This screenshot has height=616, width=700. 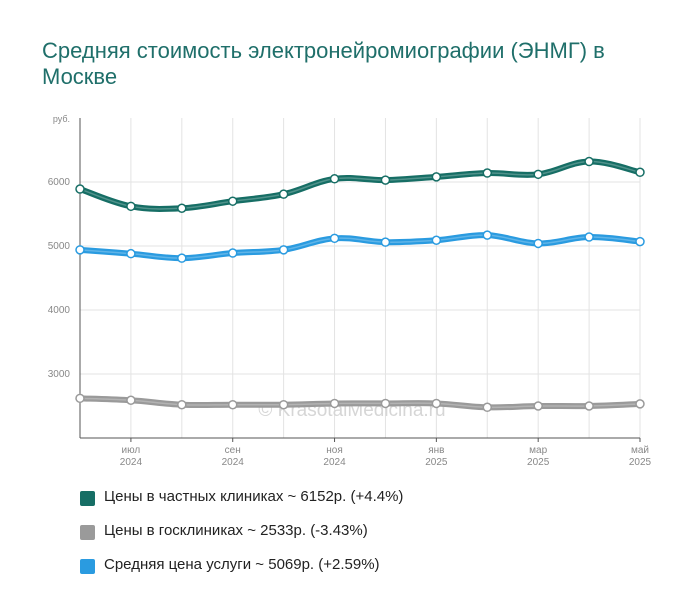 I want to click on y-tick-label: 4000, so click(x=59, y=310).